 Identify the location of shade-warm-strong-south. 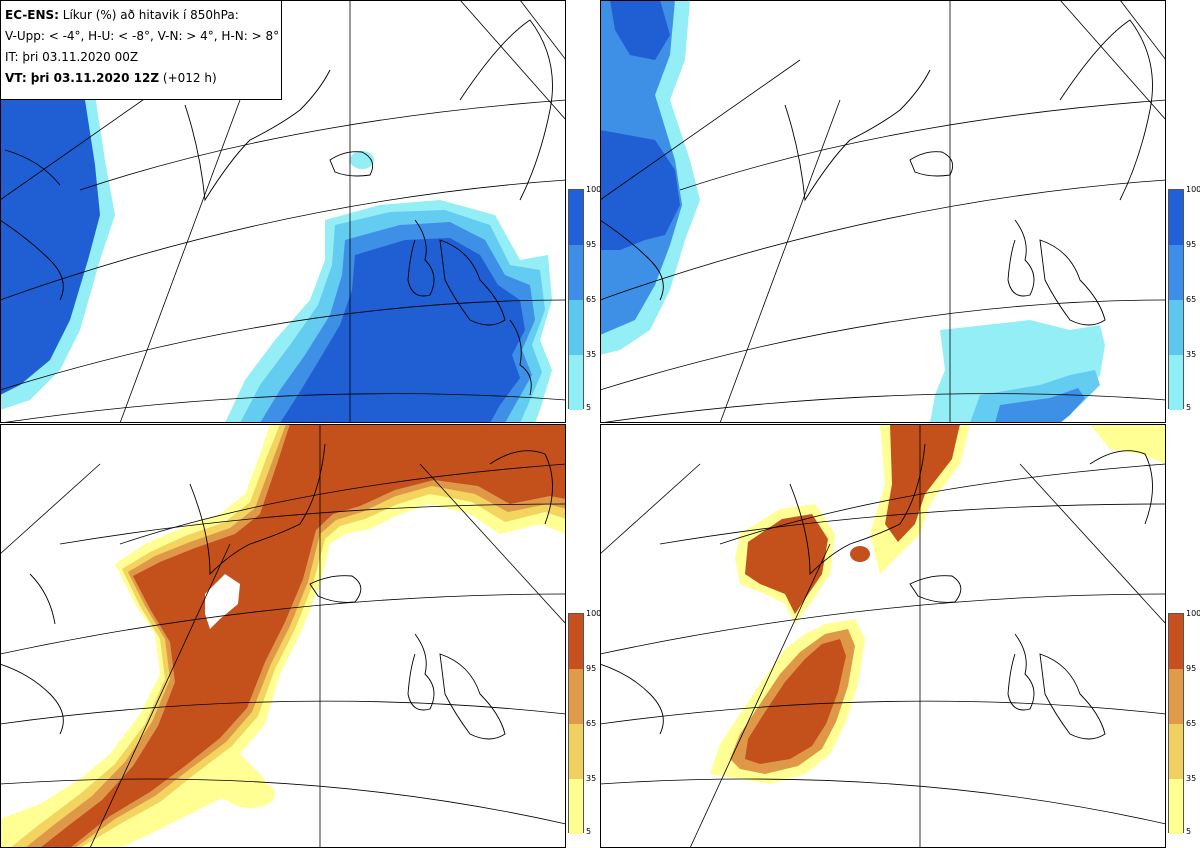
(795, 701).